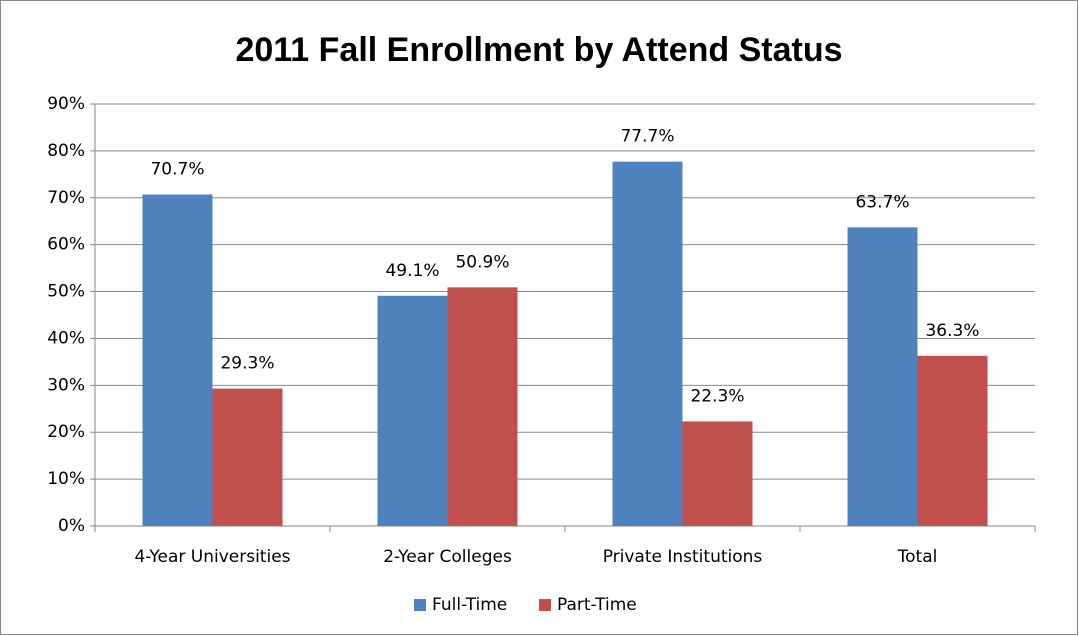 The height and width of the screenshot is (636, 1079). What do you see at coordinates (66, 338) in the screenshot?
I see `y-tick-label: 40%` at bounding box center [66, 338].